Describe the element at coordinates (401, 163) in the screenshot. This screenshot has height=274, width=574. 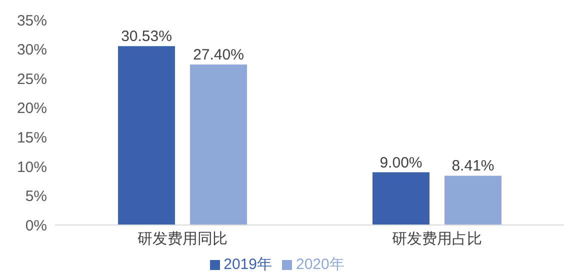
I see `data-label: 9.00%` at that location.